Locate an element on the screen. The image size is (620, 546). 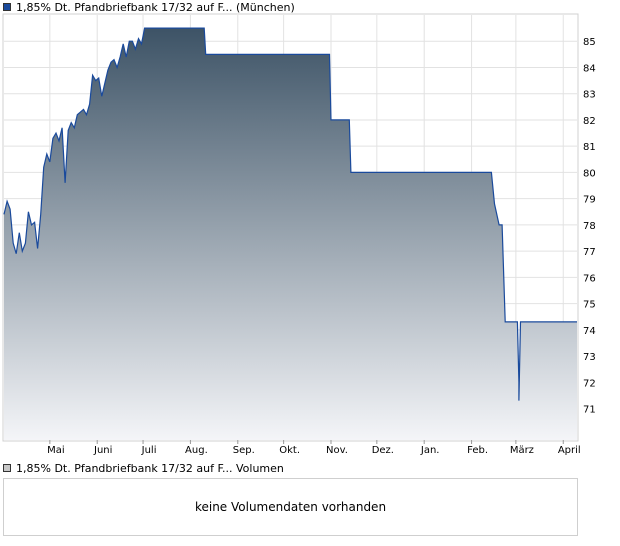
y-tick-label: 75 is located at coordinates (589, 305).